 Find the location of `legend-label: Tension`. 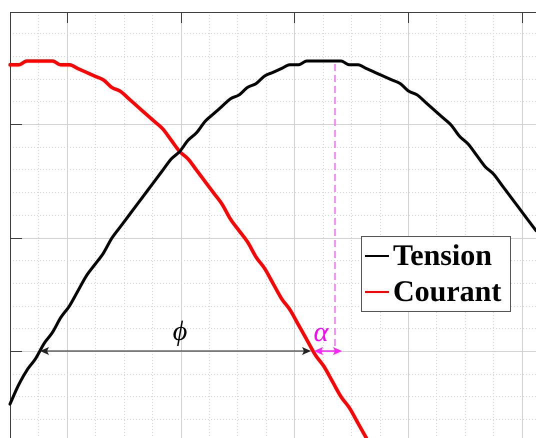

legend-label: Tension is located at coordinates (442, 256).